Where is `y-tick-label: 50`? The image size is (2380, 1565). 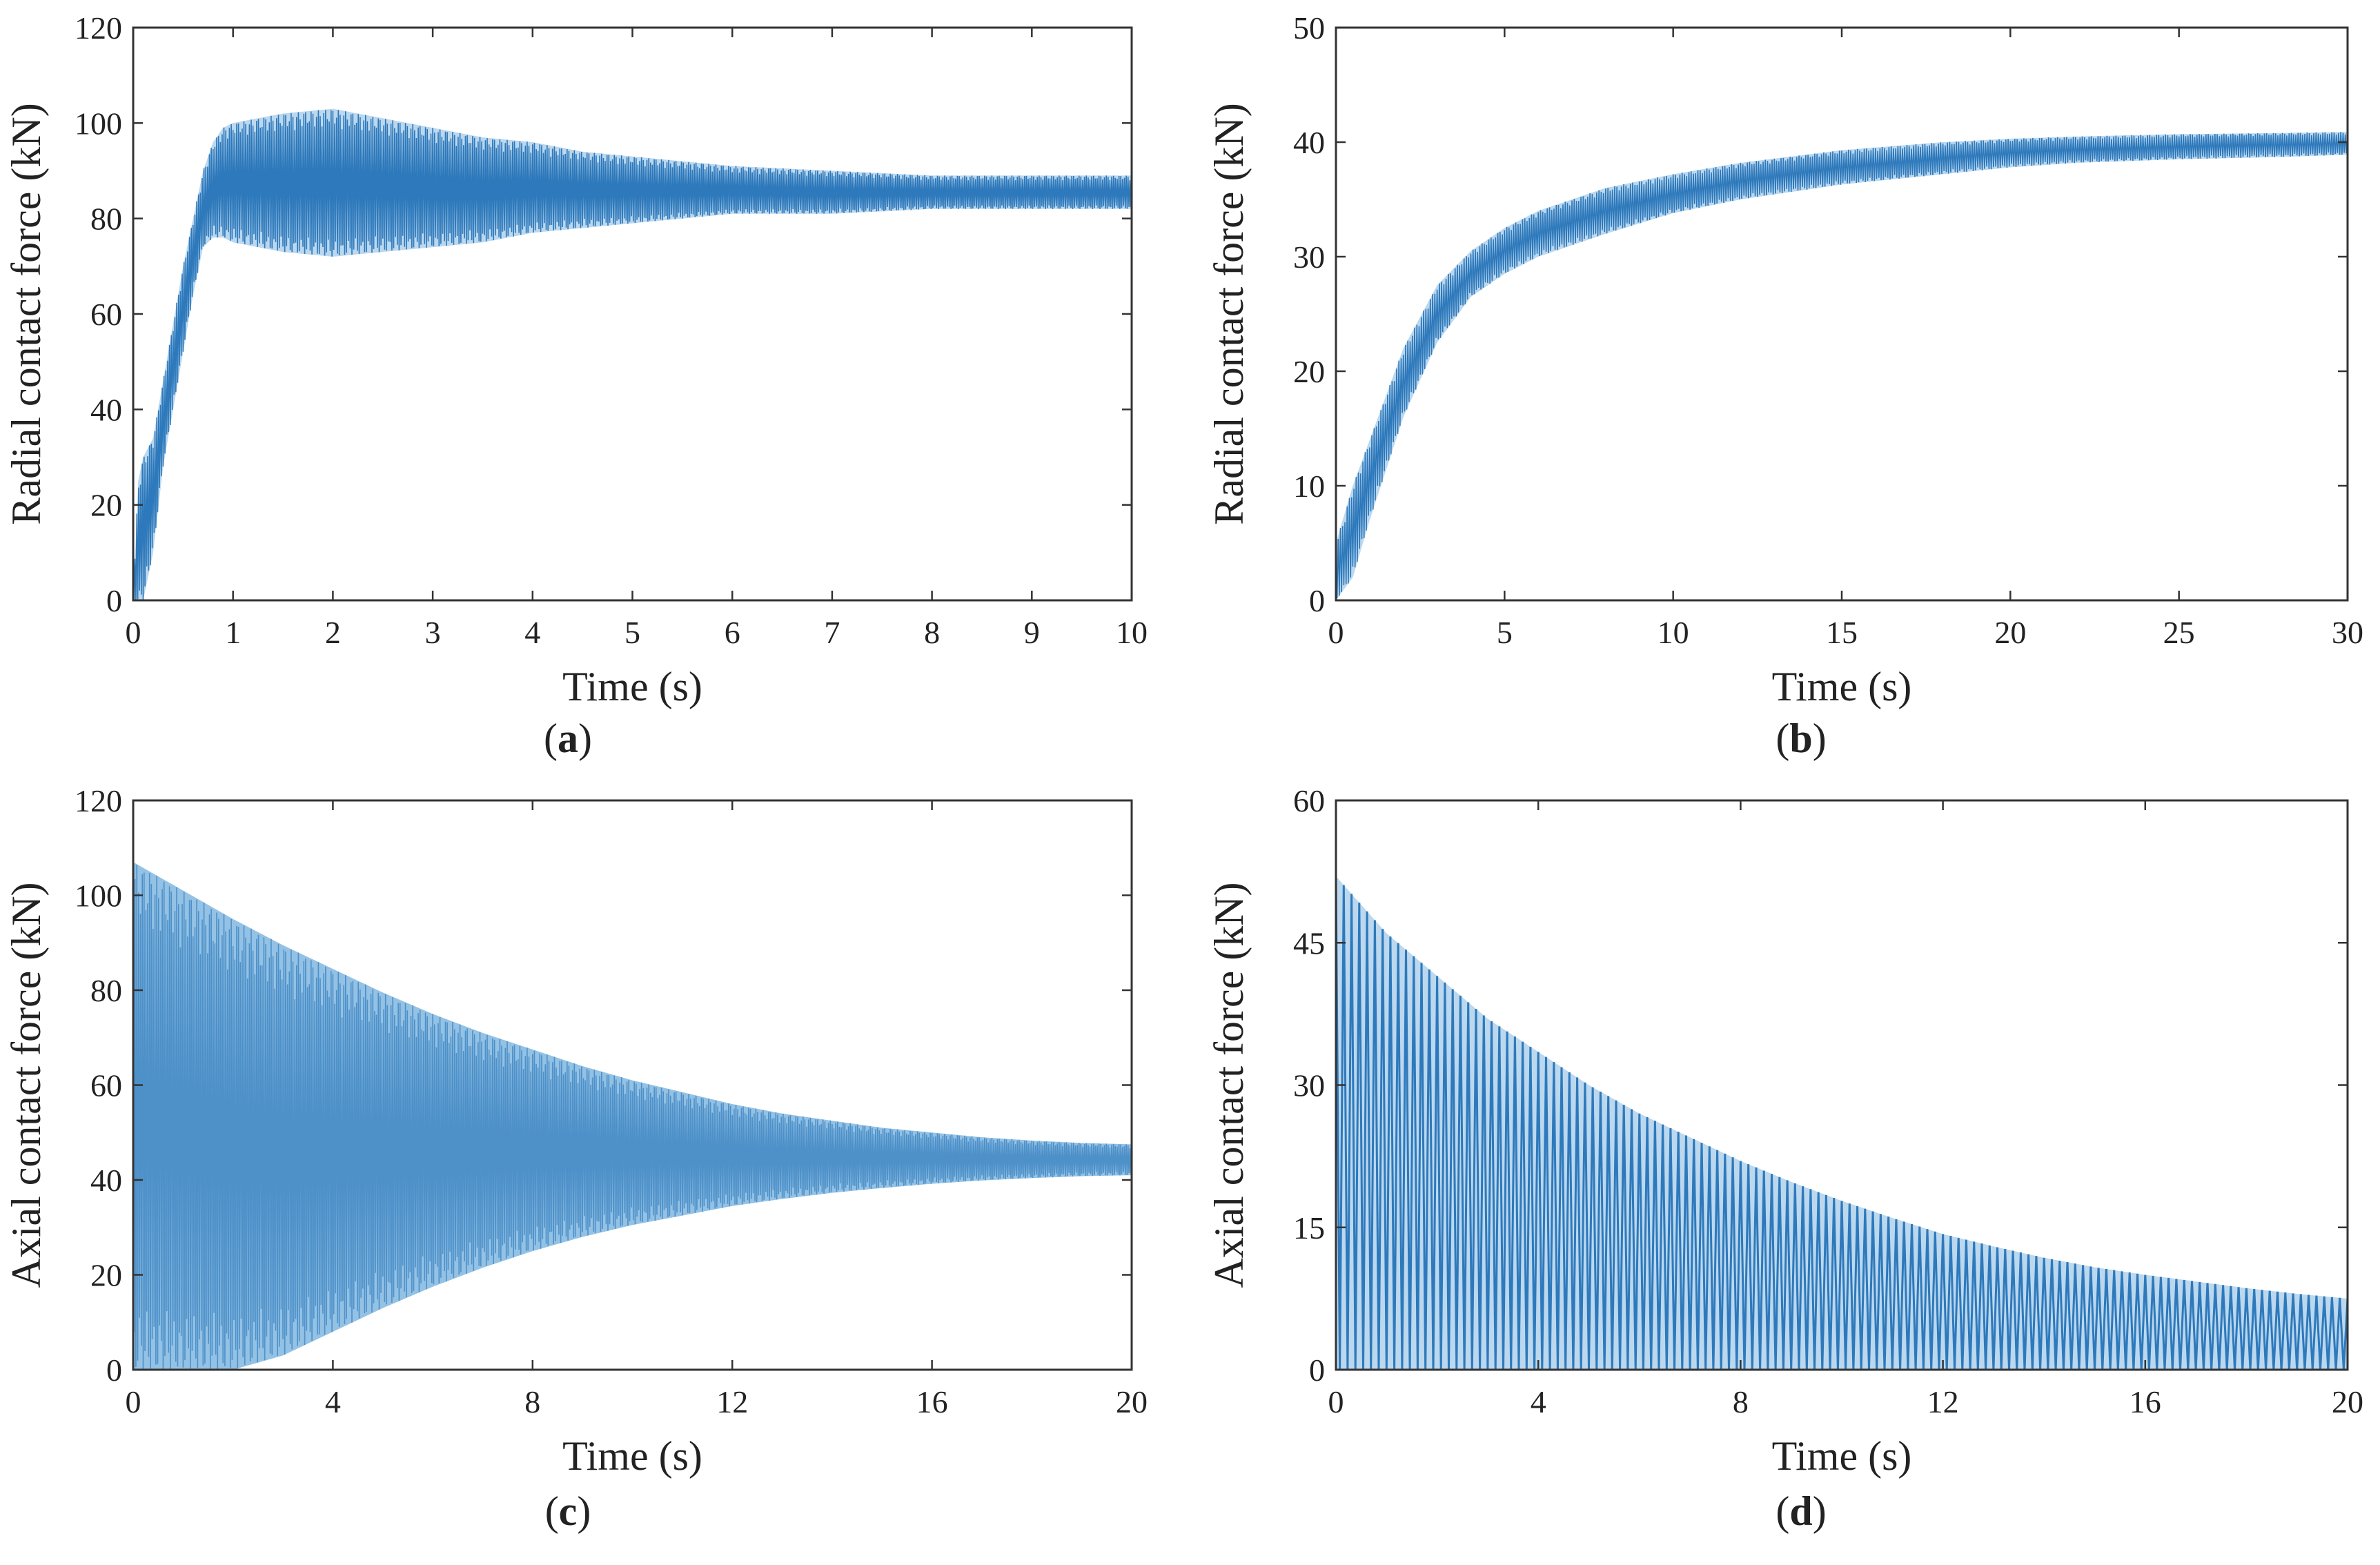 y-tick-label: 50 is located at coordinates (1309, 28).